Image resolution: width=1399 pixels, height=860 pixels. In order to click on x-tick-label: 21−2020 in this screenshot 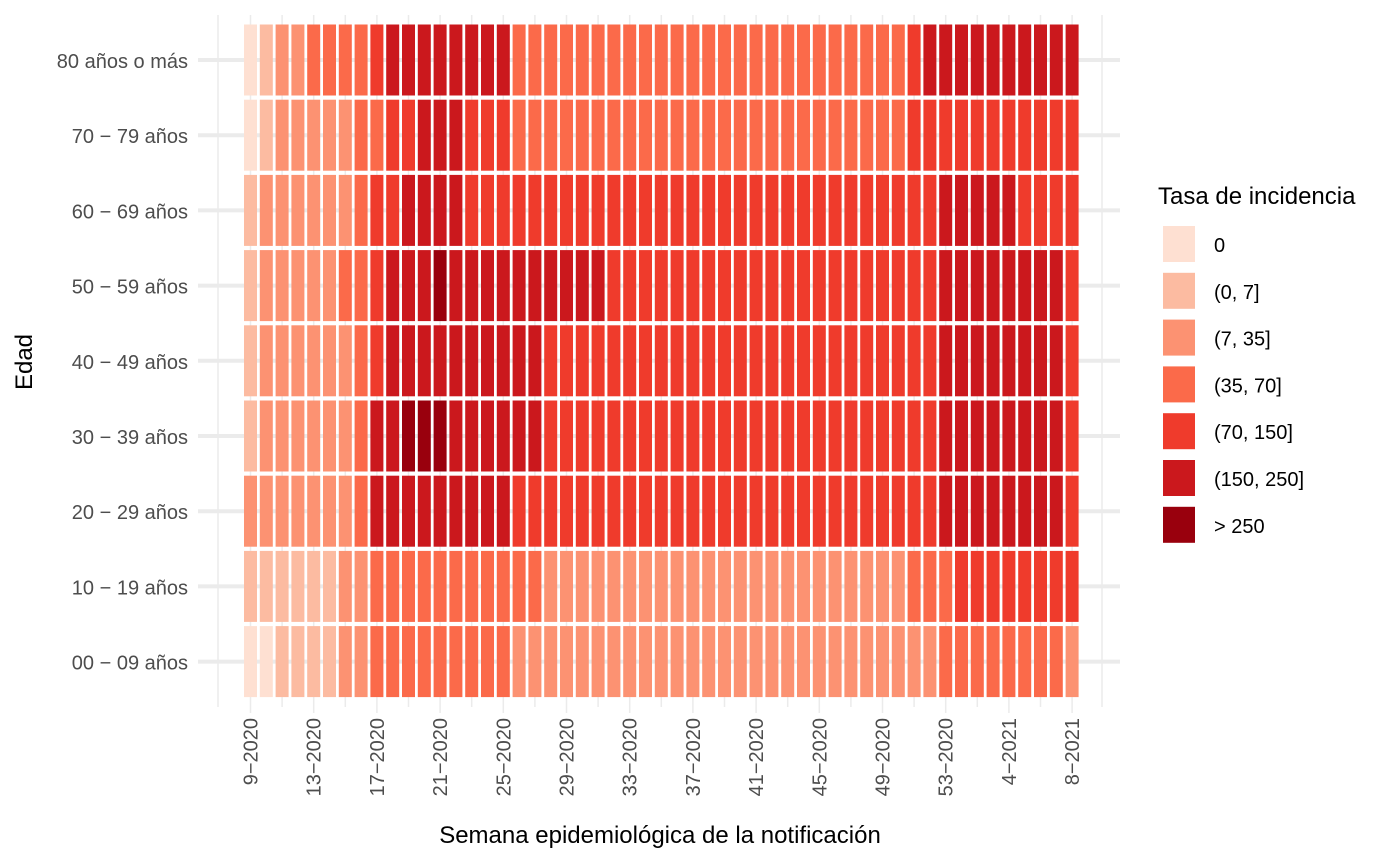, I will do `click(441, 757)`.